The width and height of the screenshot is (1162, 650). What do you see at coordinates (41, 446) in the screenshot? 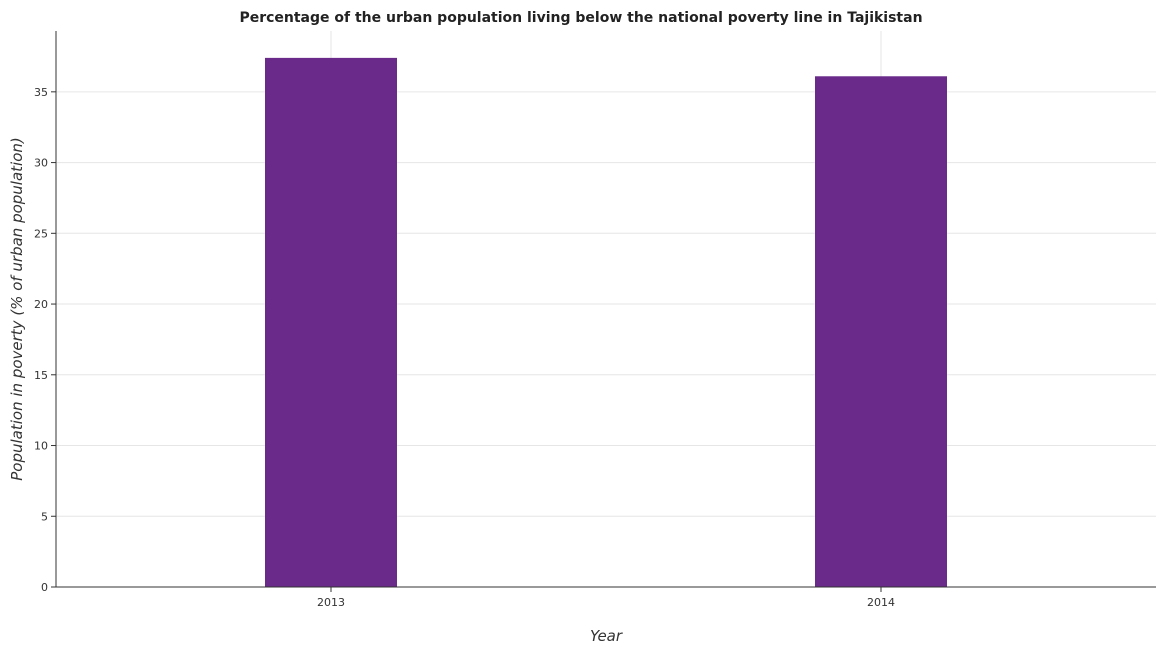
I see `y-tick-label: 10` at bounding box center [41, 446].